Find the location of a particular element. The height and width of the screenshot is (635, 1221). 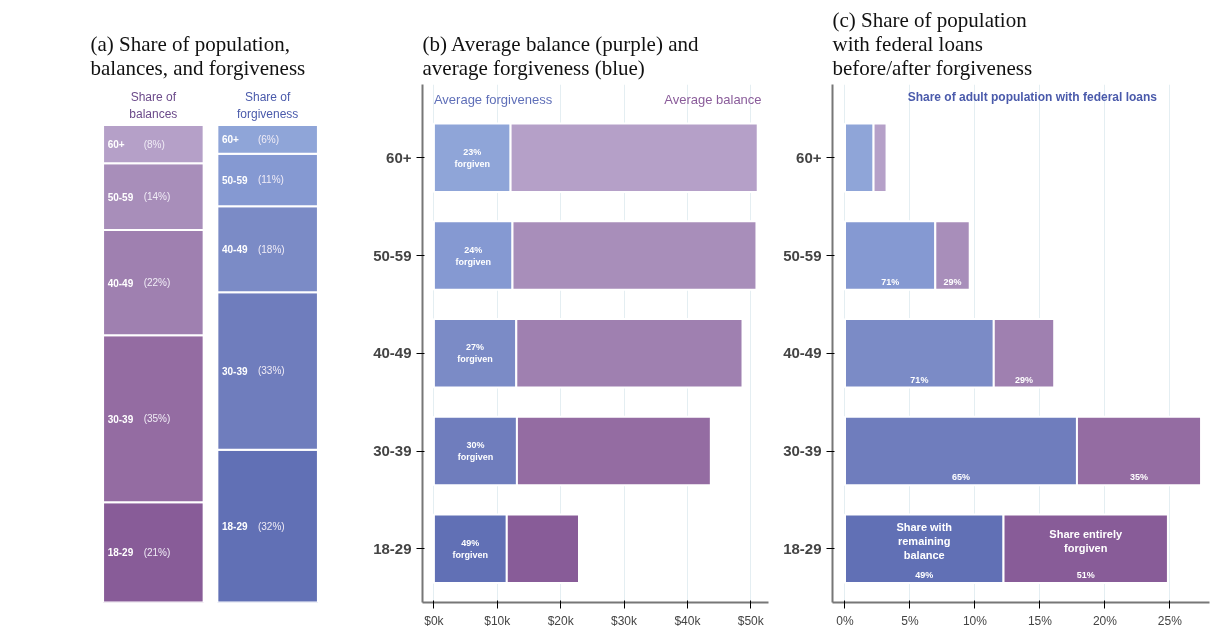

chart-title: (b) Average balance (purple) and average forgiveness (blue) is located at coordinates (560, 55).